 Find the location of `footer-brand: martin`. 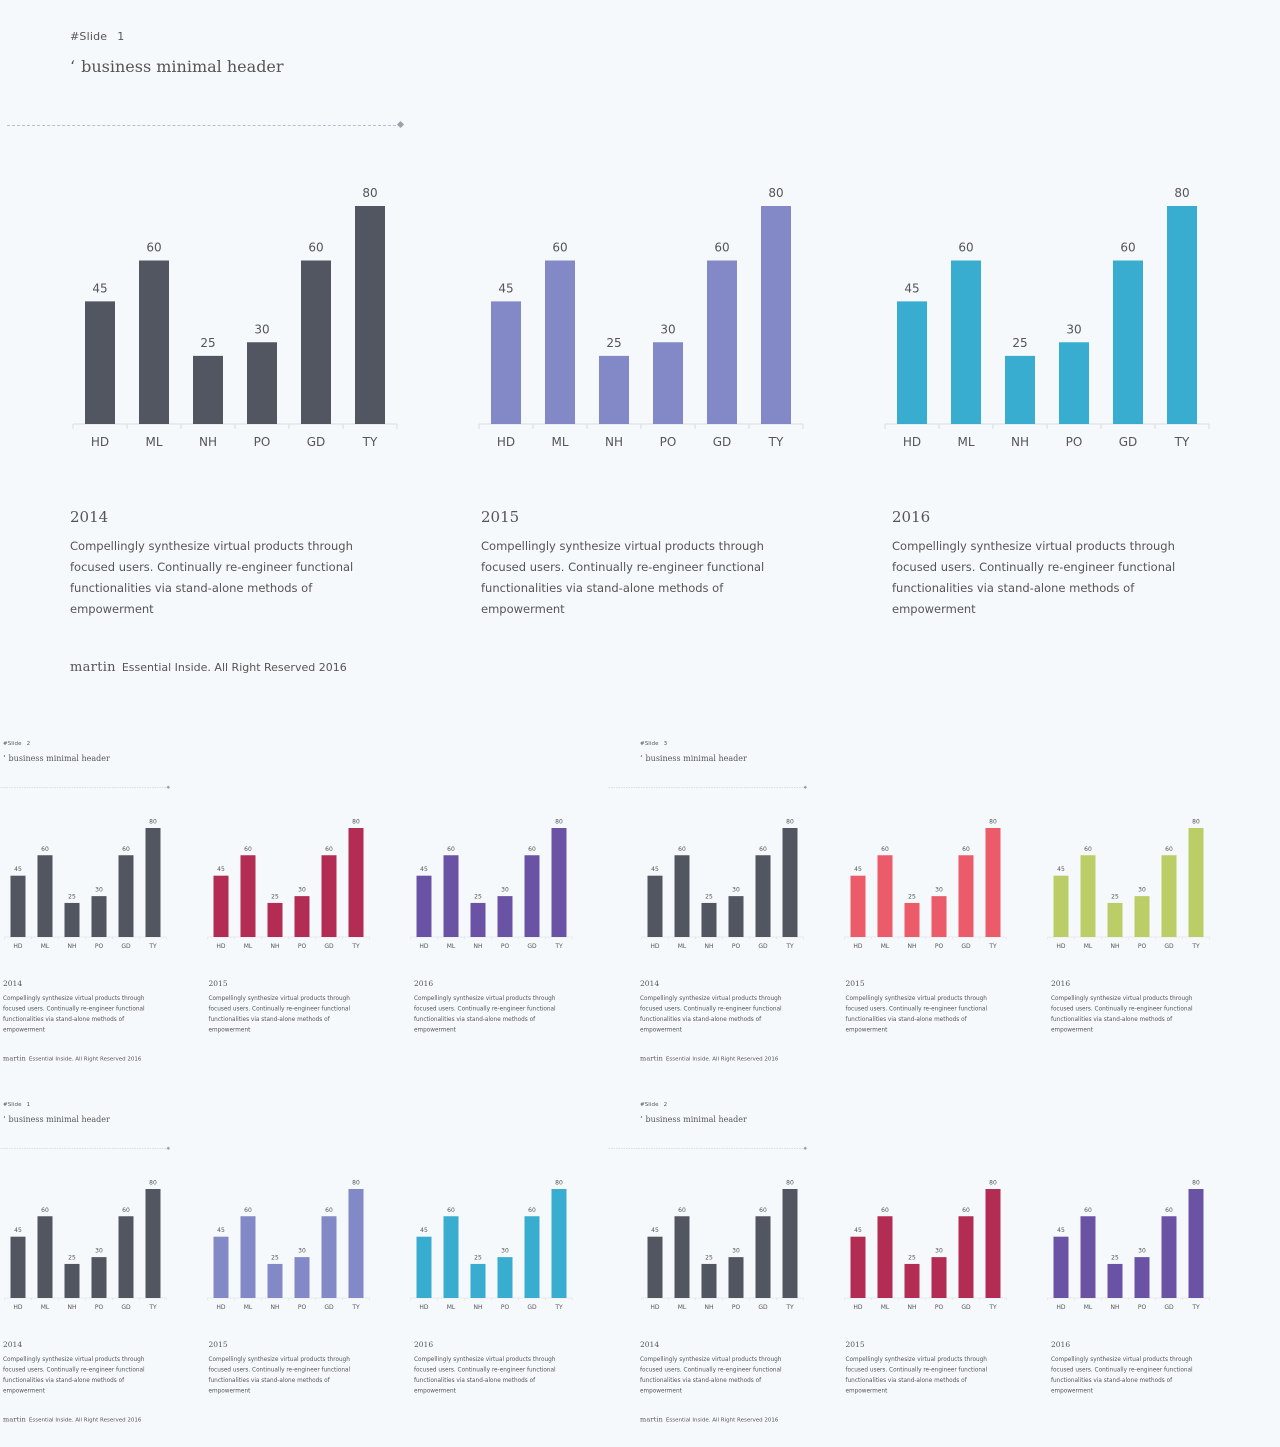

footer-brand: martin is located at coordinates (93, 667).